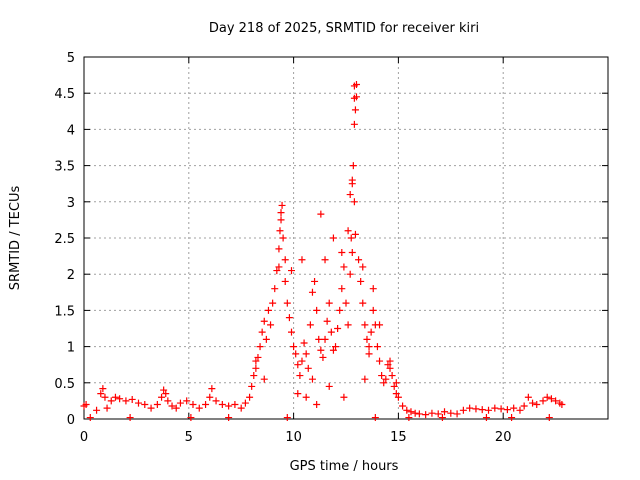 The image size is (640, 480). I want to click on y-tick-label: 0, so click(71, 420).